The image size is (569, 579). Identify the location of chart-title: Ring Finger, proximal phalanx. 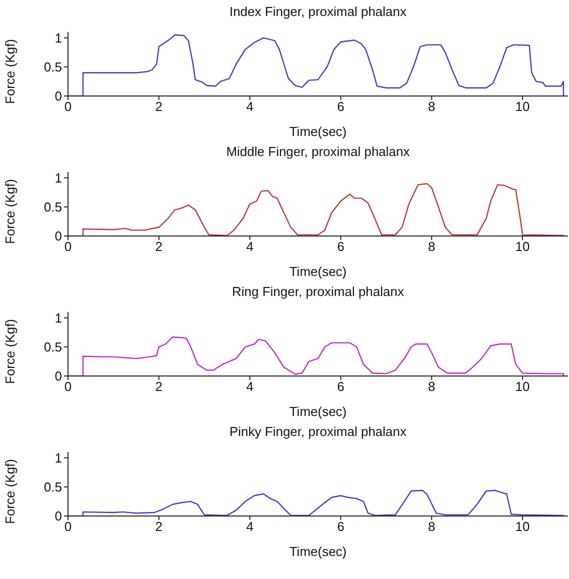
(318, 292).